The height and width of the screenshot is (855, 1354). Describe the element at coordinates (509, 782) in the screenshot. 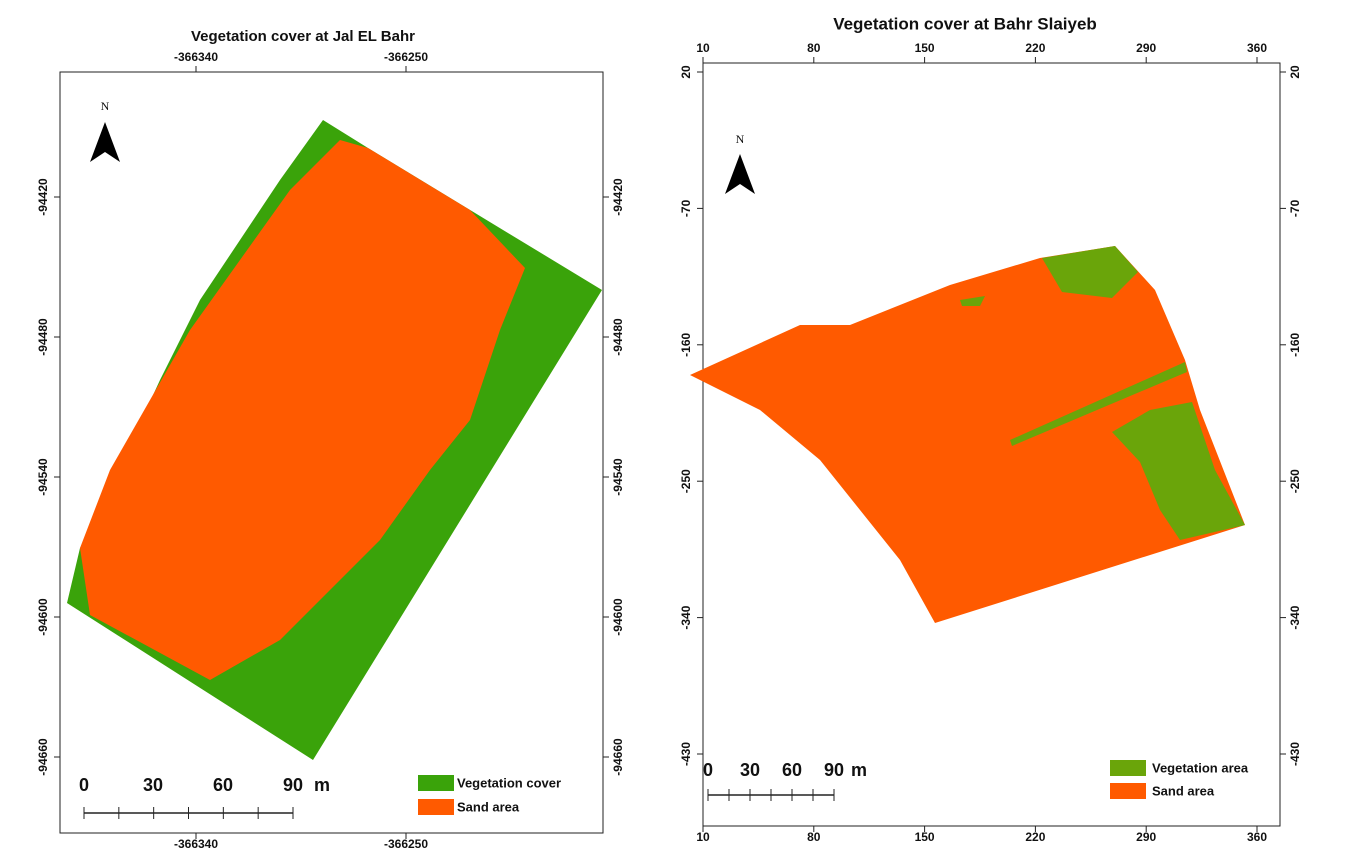

I see `legend-label: Vegetation cover` at that location.